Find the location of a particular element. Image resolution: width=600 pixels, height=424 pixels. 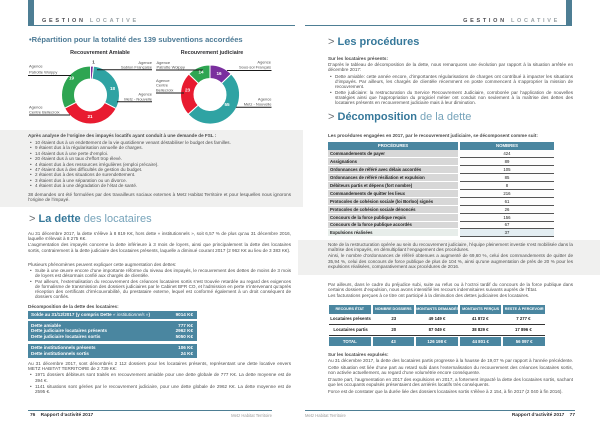

svg-text: 14 is located at coordinates (201, 72).